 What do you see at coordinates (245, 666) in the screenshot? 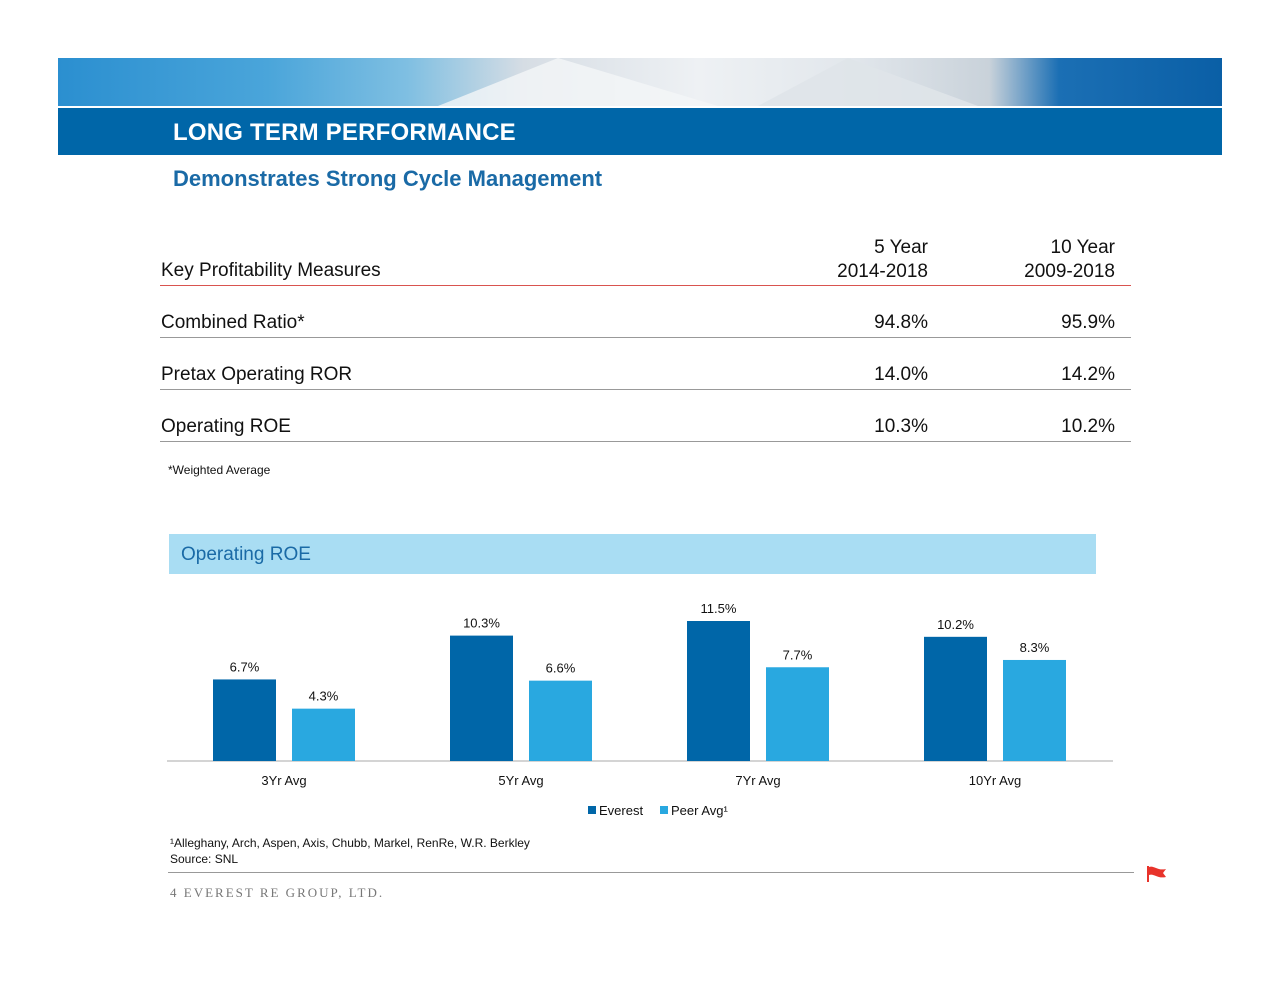
I see `data-label: 6.7%` at bounding box center [245, 666].